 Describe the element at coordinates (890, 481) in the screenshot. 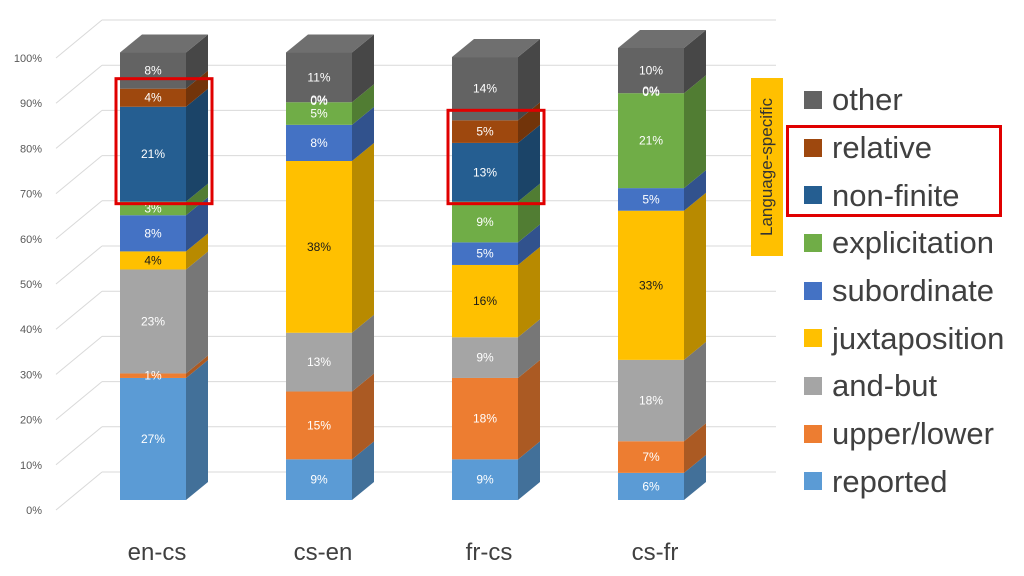

I see `legend-label: reported` at that location.